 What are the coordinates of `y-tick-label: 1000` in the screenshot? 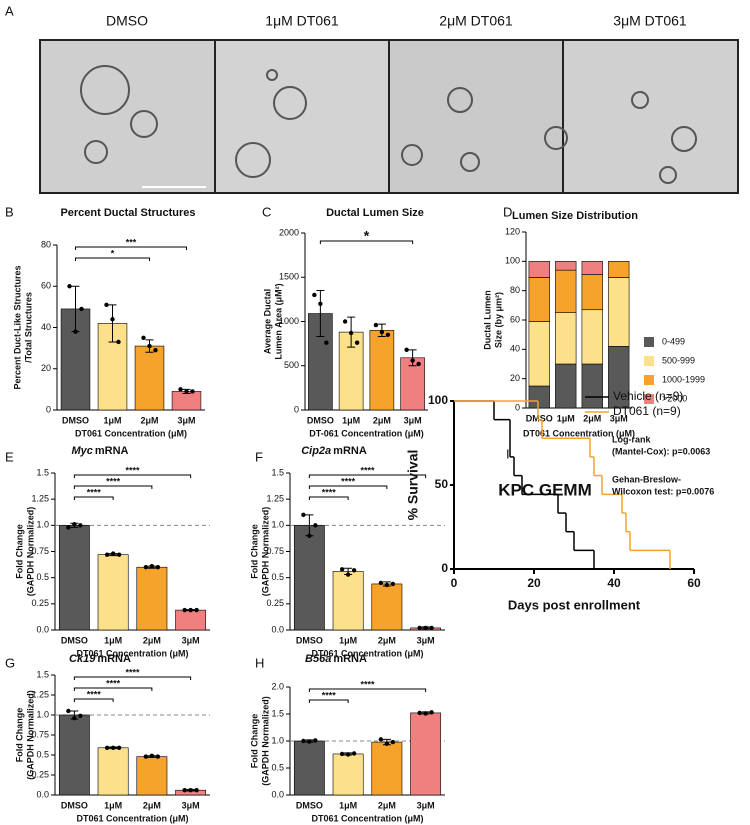 It's located at (289, 321).